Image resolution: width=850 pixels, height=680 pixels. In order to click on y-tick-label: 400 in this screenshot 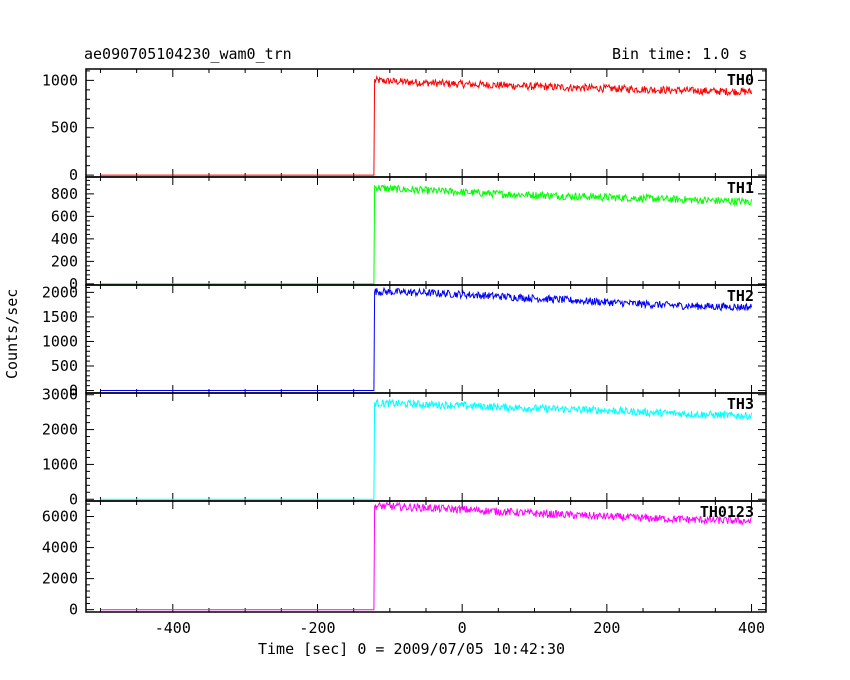, I will do `click(64, 239)`.